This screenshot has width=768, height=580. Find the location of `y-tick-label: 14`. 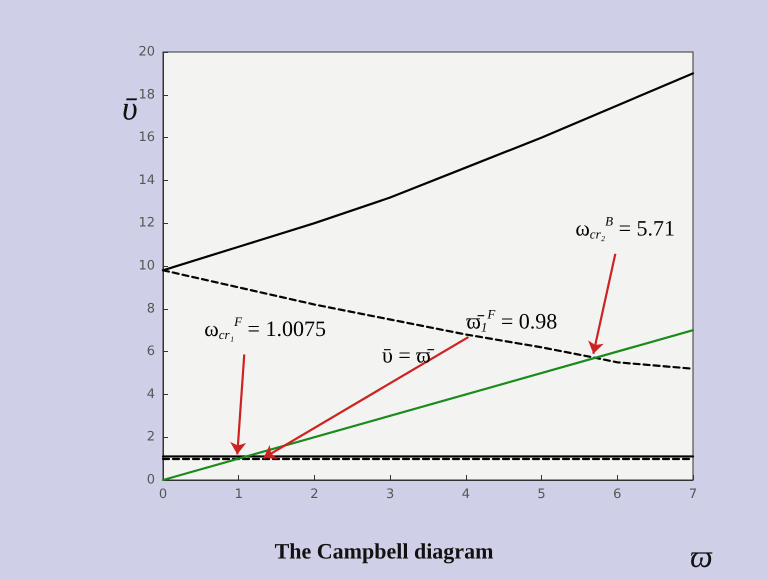

y-tick-label: 14 is located at coordinates (146, 180).